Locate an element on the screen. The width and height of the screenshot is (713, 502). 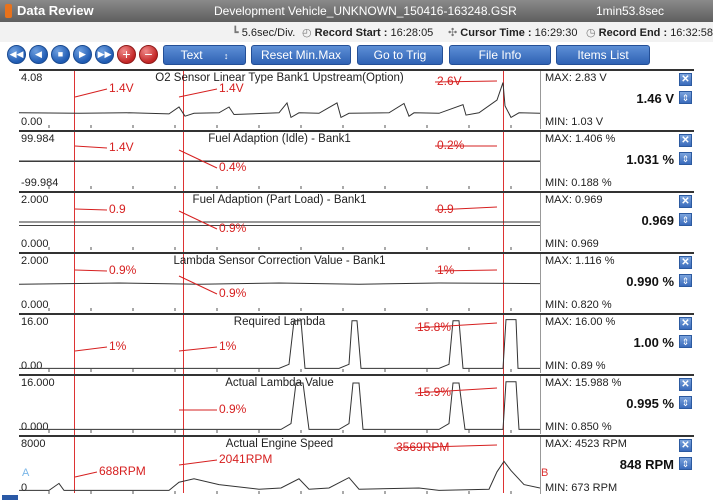
annotation-label: 2041RPM is located at coordinates (246, 459).